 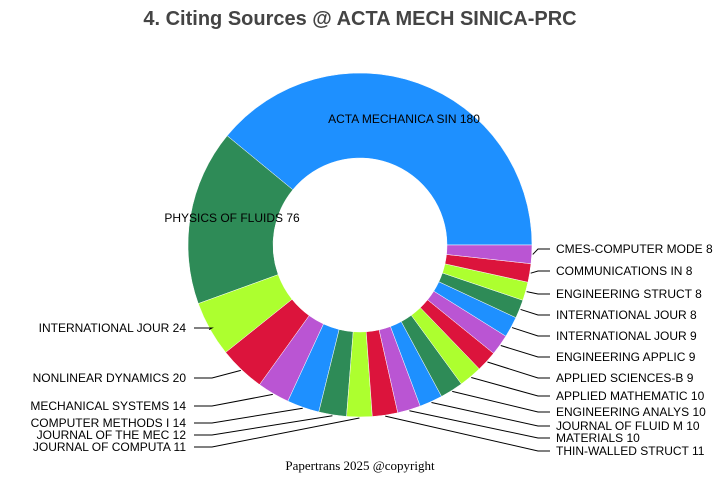 What do you see at coordinates (359, 19) in the screenshot?
I see `chart-title: 4. Citing Sources @ ACTA MECH SINICA-PRC` at bounding box center [359, 19].